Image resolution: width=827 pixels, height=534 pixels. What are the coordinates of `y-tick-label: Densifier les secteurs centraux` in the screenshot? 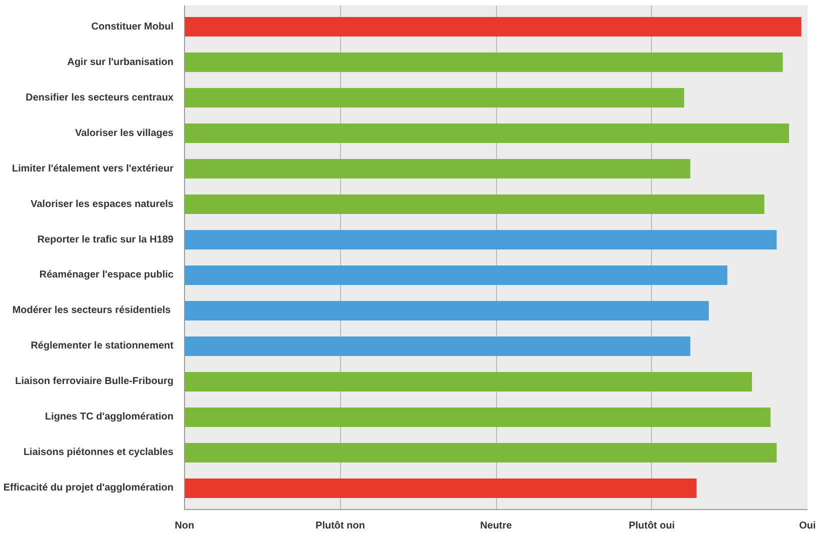 It's located at (100, 98).